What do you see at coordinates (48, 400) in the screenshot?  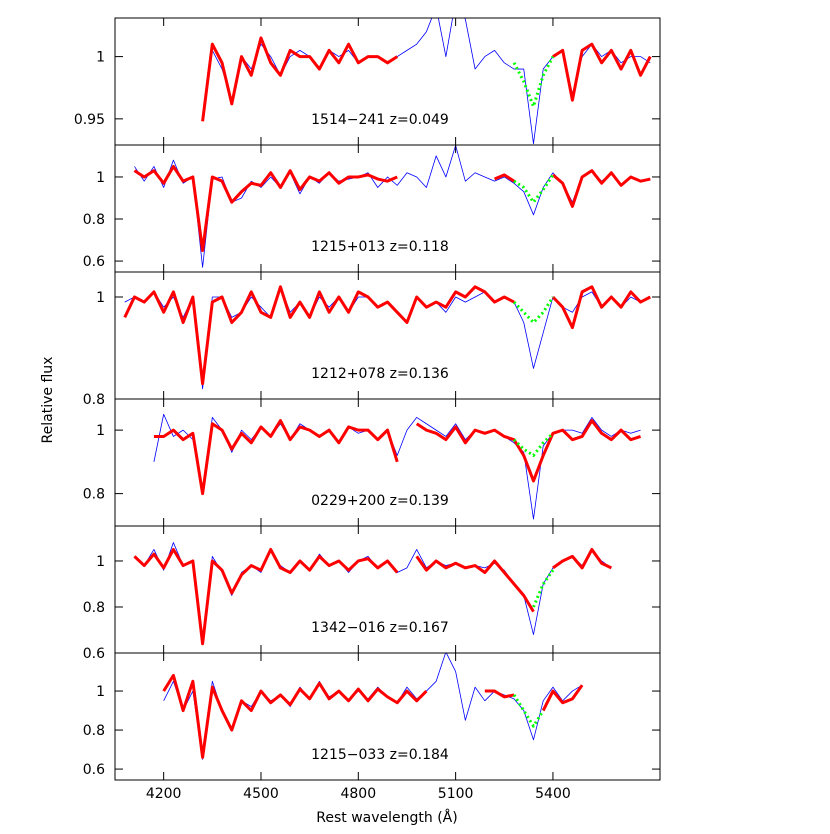 I see `y-axis-label: Relative flux` at bounding box center [48, 400].